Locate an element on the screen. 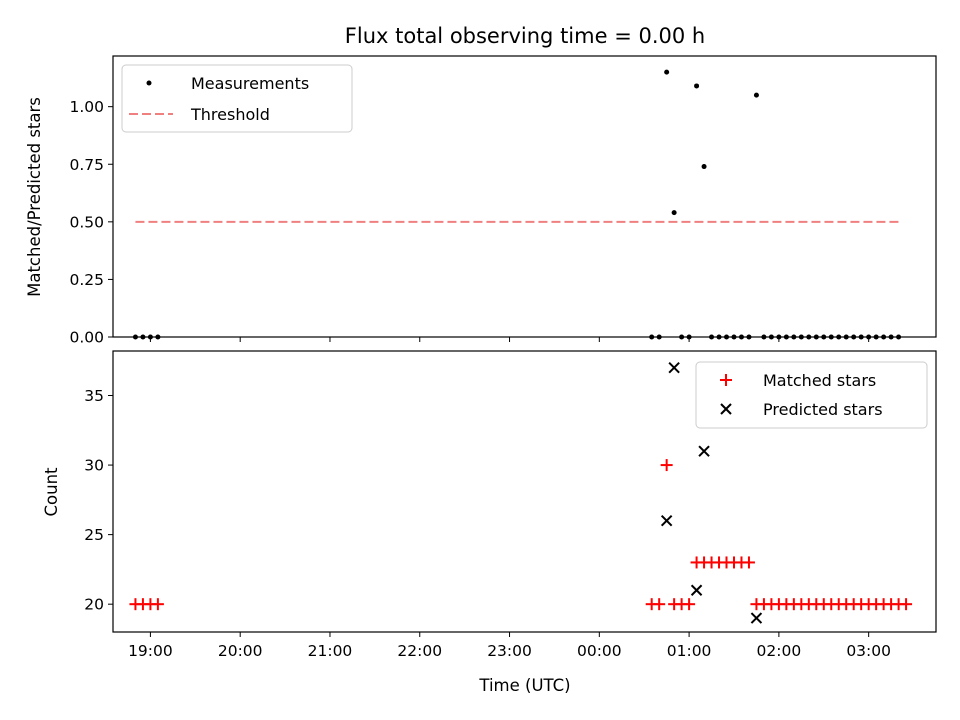 The width and height of the screenshot is (960, 720). top-ytick-label: 0.75 is located at coordinates (86, 165).